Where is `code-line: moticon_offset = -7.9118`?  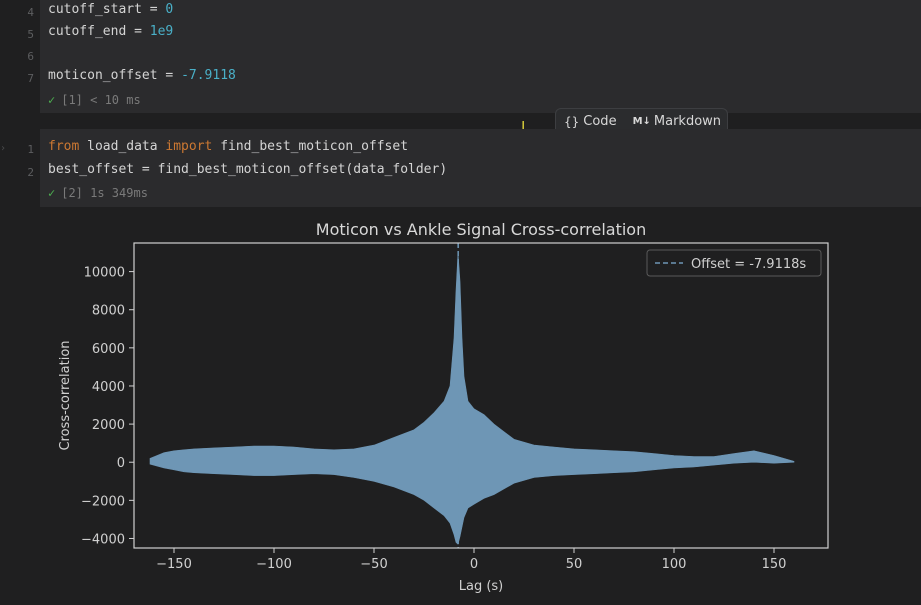
code-line: moticon_offset = -7.9118 is located at coordinates (142, 75).